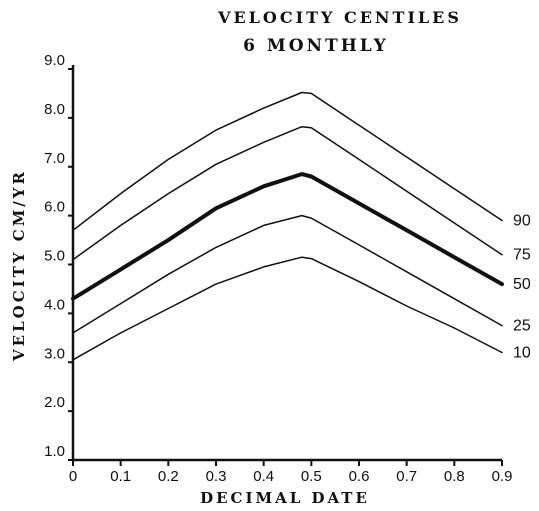 The height and width of the screenshot is (511, 539). What do you see at coordinates (311, 476) in the screenshot?
I see `x-tick-label: 0.5` at bounding box center [311, 476].